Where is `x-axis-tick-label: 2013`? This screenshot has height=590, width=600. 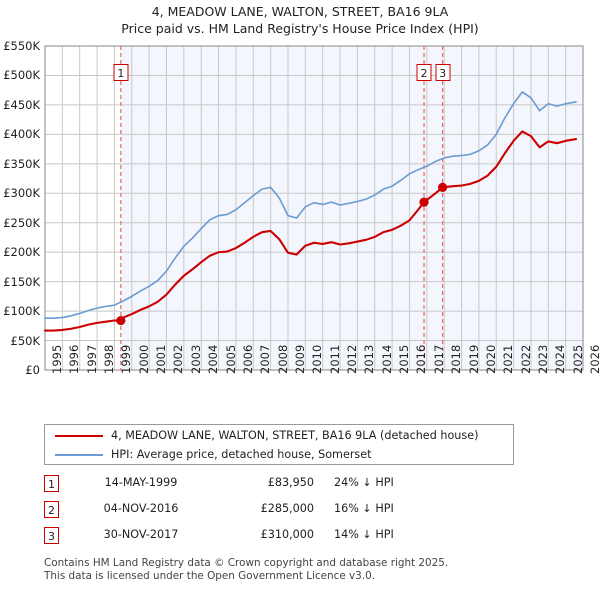
x-axis-tick-label: 2013 is located at coordinates (369, 359).